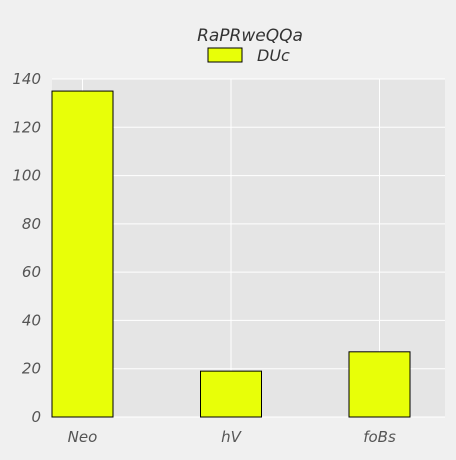  I want to click on x-tick-label: foBs, so click(379, 437).